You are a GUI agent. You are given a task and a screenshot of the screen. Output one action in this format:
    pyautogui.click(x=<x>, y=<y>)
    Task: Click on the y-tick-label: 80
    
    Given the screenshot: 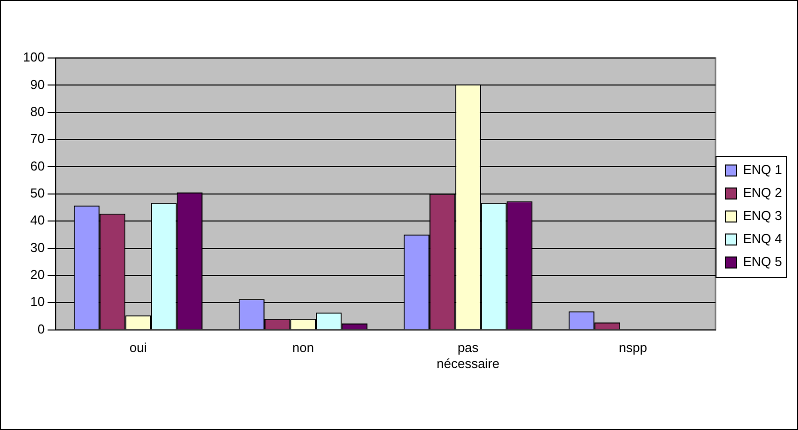 What is the action you would take?
    pyautogui.click(x=37, y=111)
    